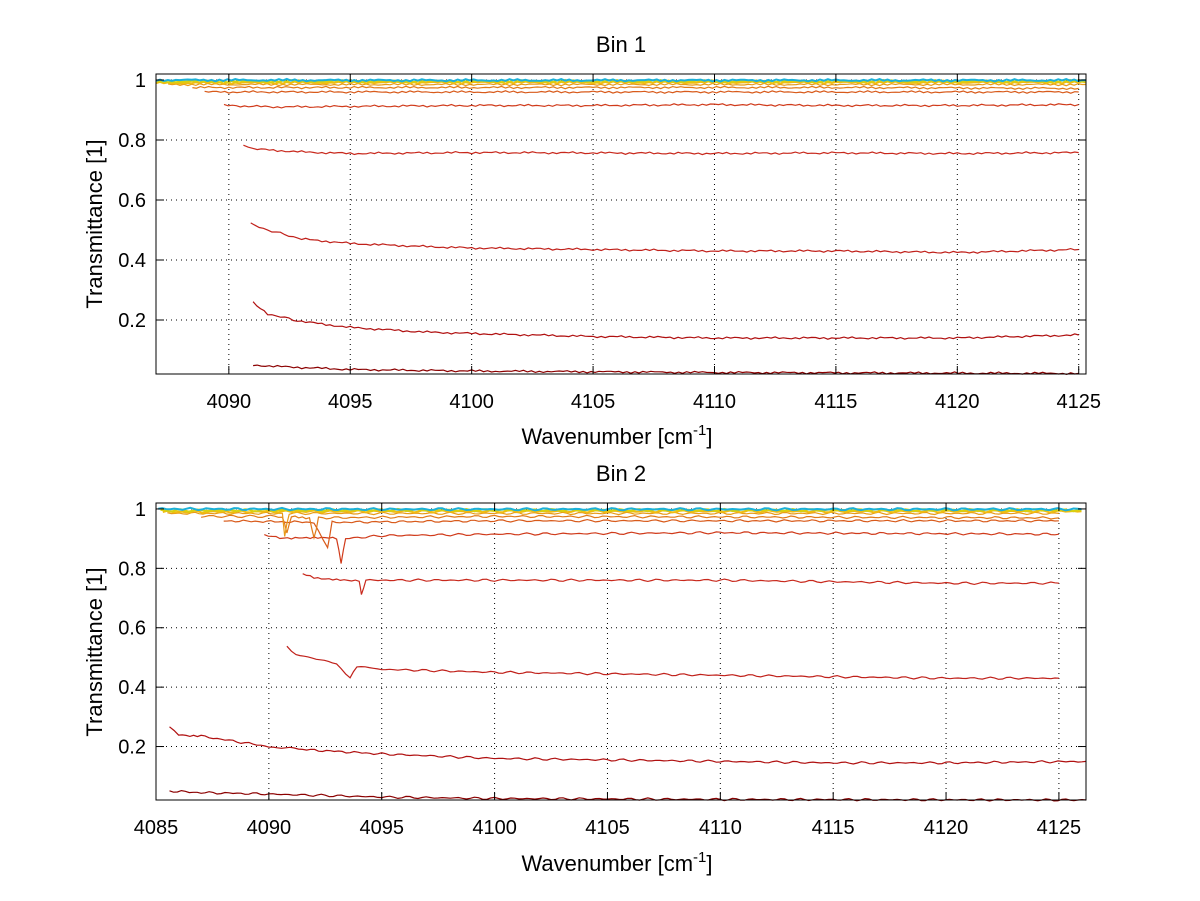  Describe the element at coordinates (94, 223) in the screenshot. I see `bin1-ylabel: Transmittance [1]` at that location.